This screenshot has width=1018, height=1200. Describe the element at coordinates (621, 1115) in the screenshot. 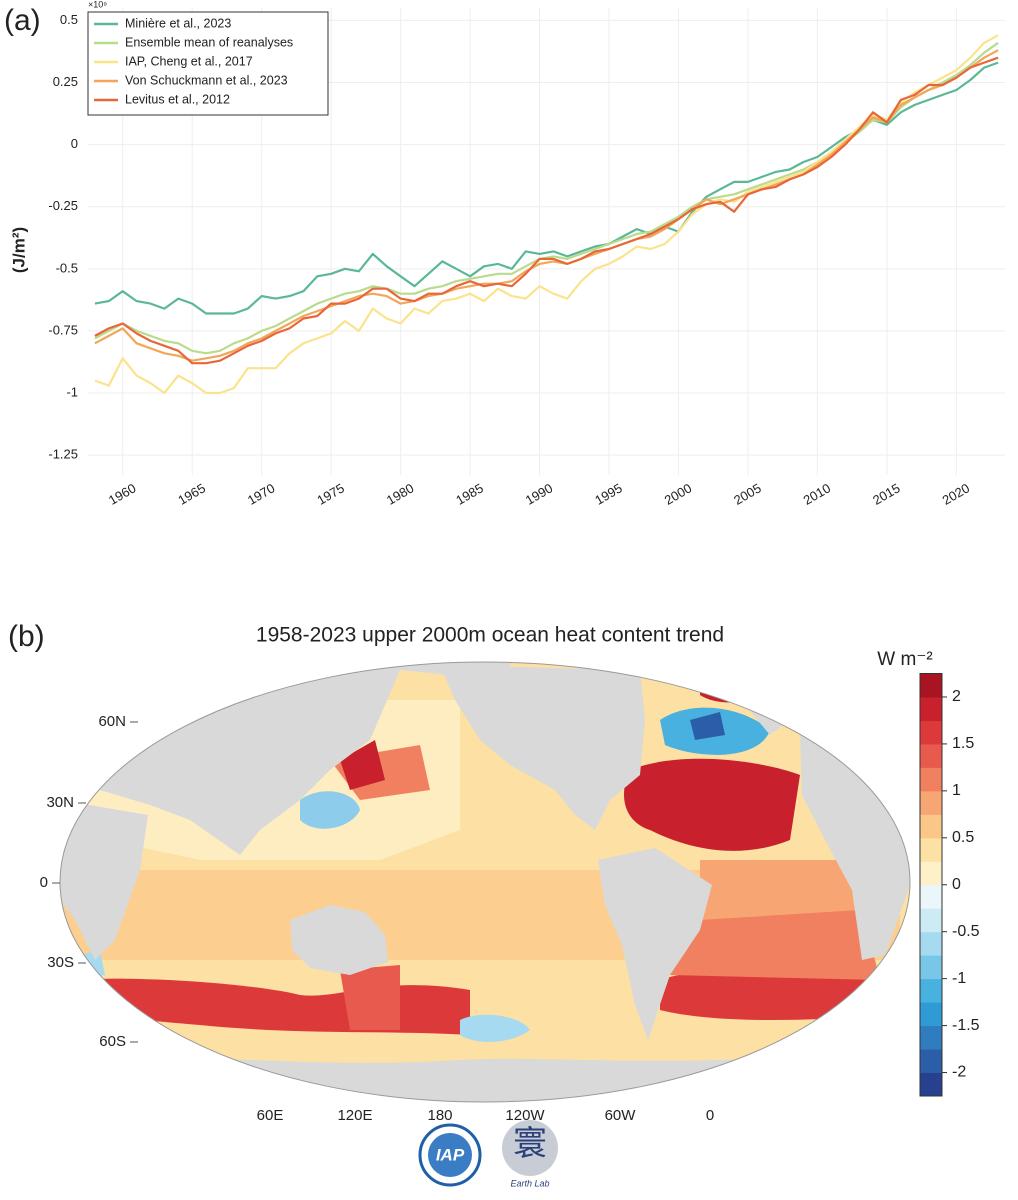

I see `lon-label: 60W` at that location.